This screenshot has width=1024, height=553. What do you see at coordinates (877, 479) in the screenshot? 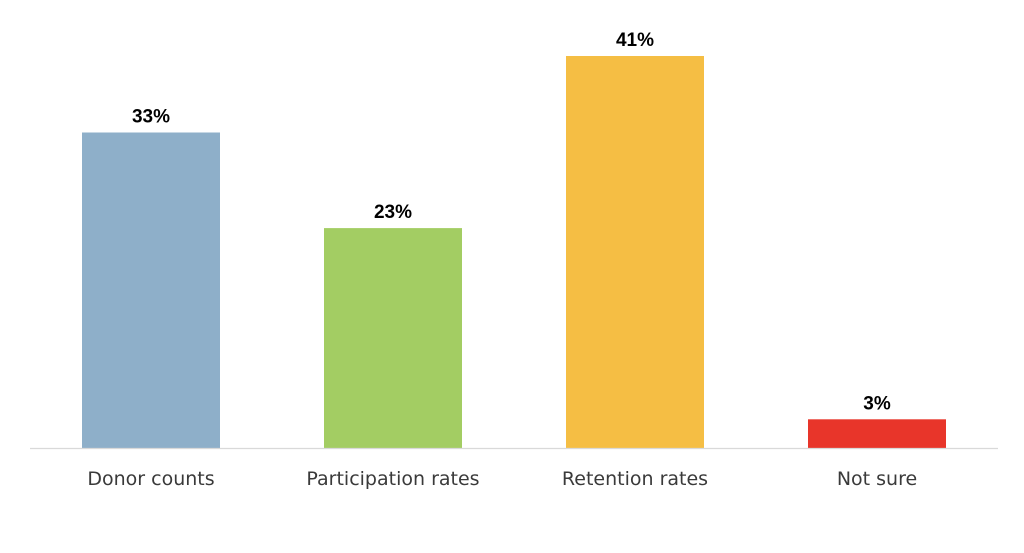
I see `category-label-not-sure: Not sure` at bounding box center [877, 479].